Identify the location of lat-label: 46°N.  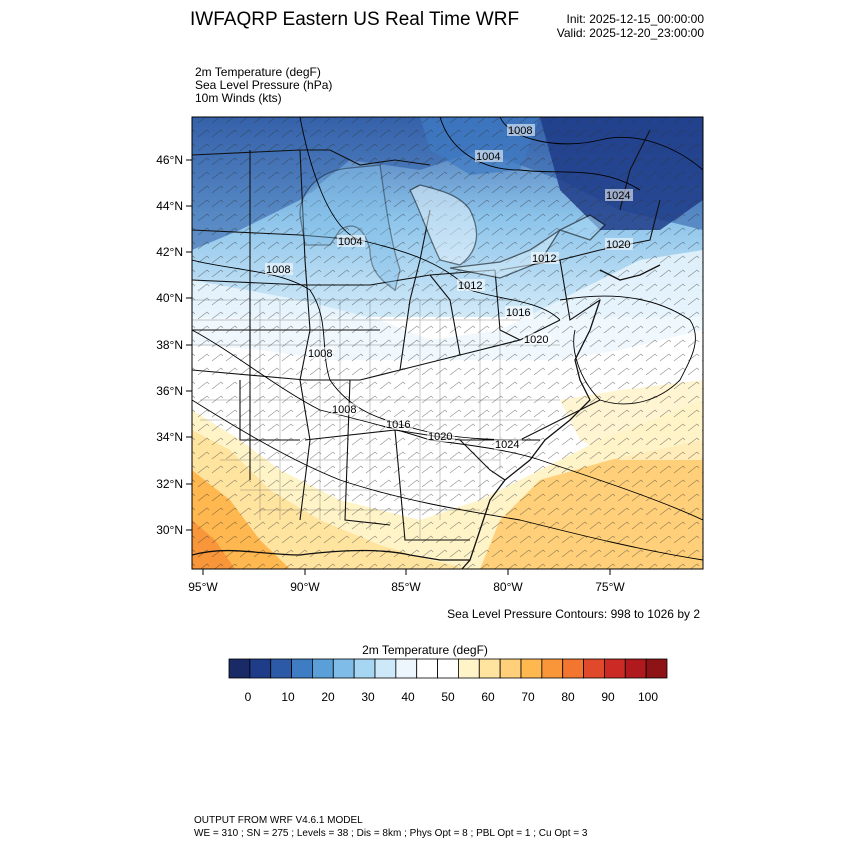
(169, 160).